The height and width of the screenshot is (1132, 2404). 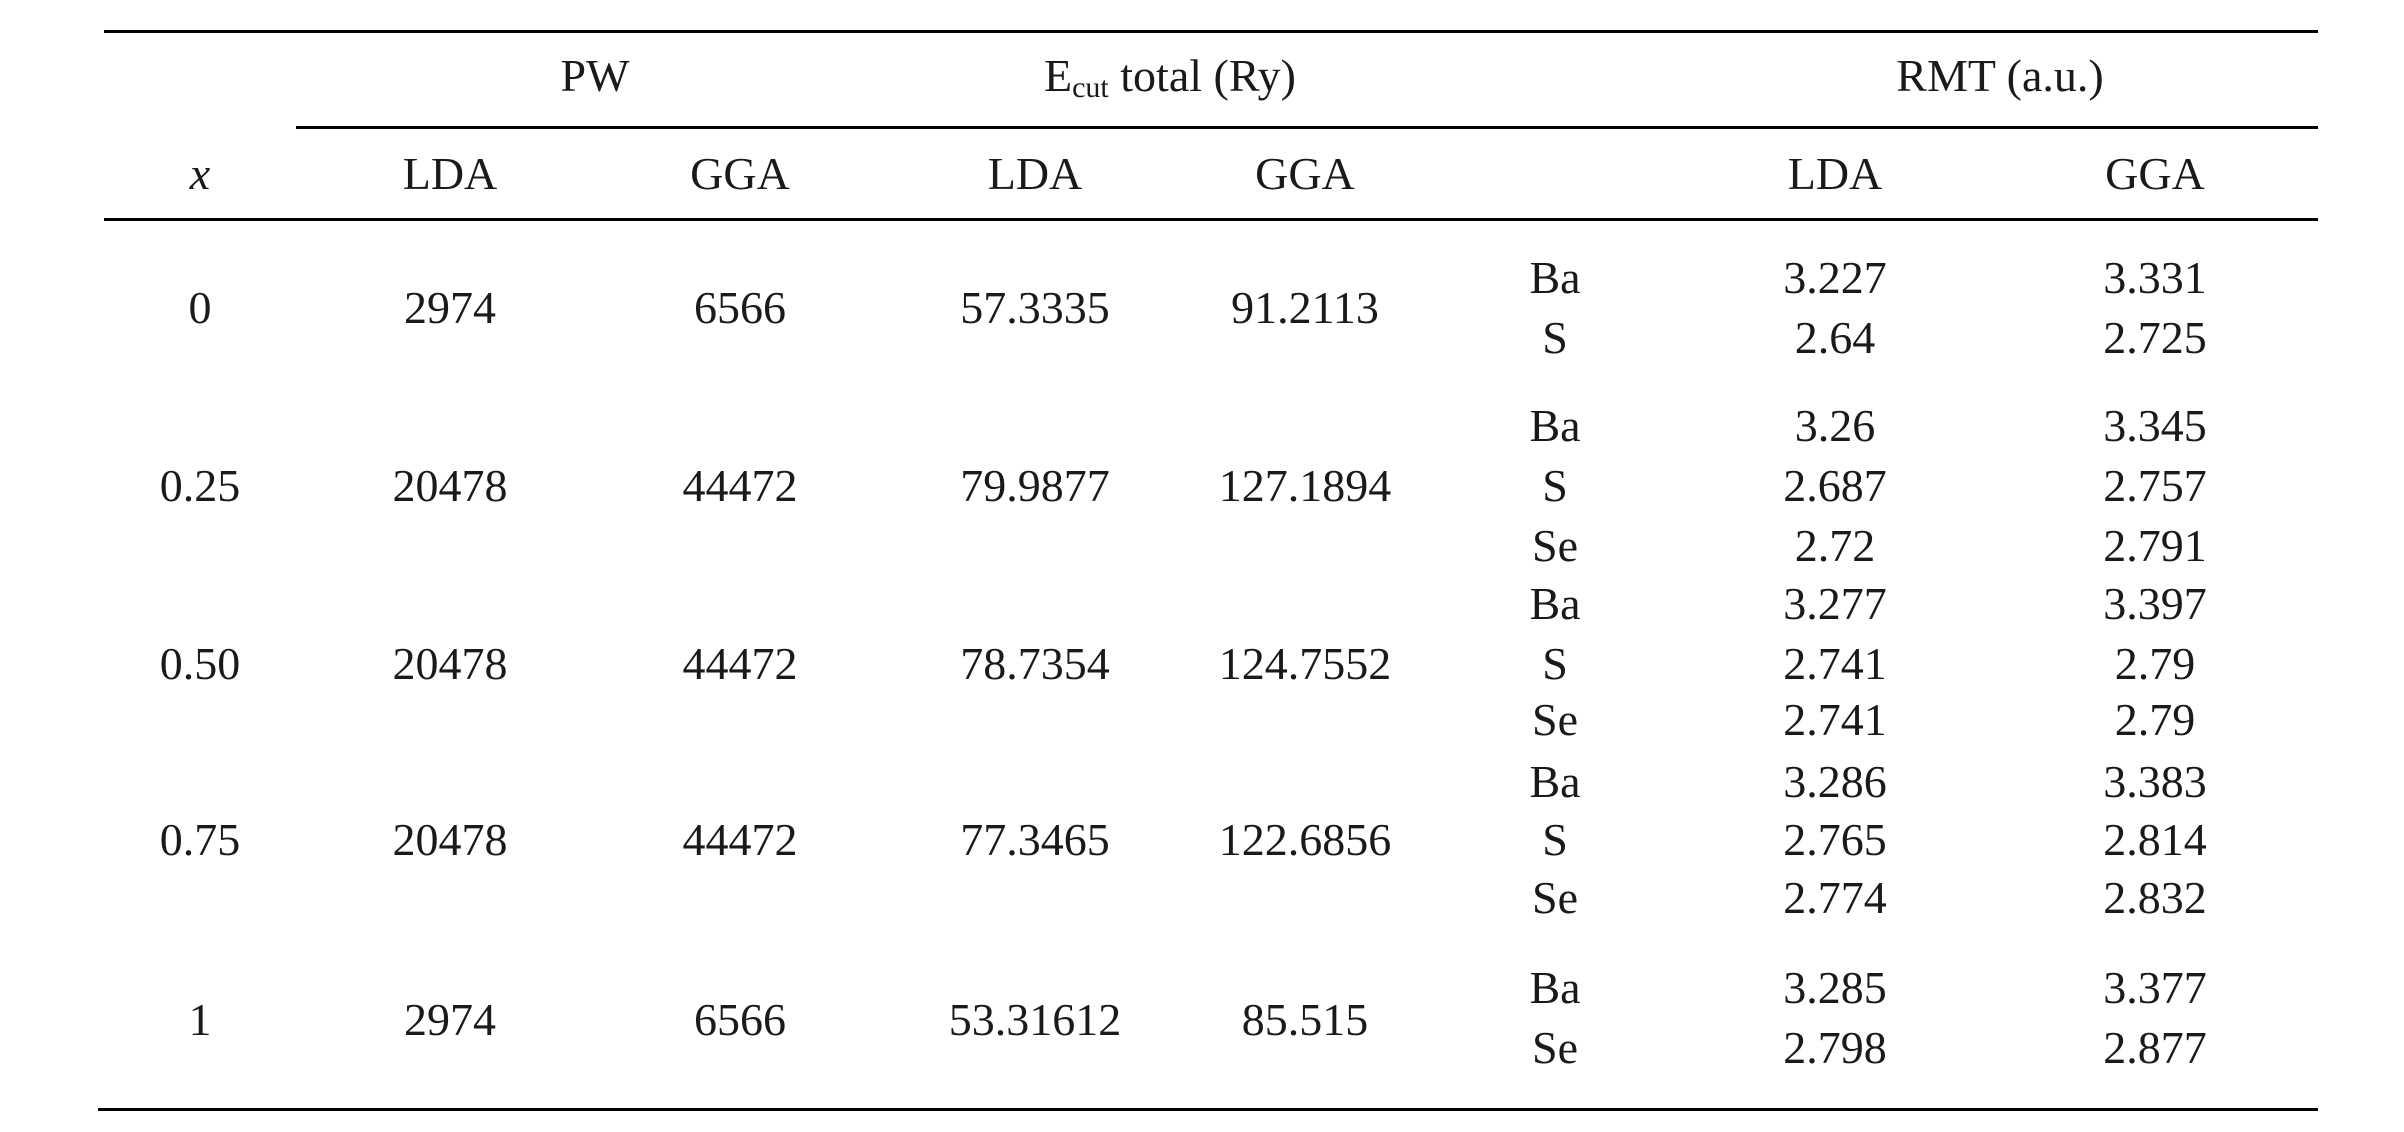 What do you see at coordinates (740, 307) in the screenshot?
I see `row-0-pw-gga: 6566` at bounding box center [740, 307].